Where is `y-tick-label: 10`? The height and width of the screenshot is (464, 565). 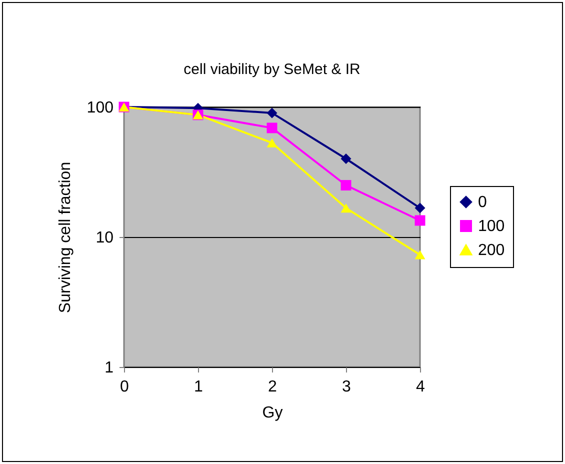 y-tick-label: 10 is located at coordinates (105, 238).